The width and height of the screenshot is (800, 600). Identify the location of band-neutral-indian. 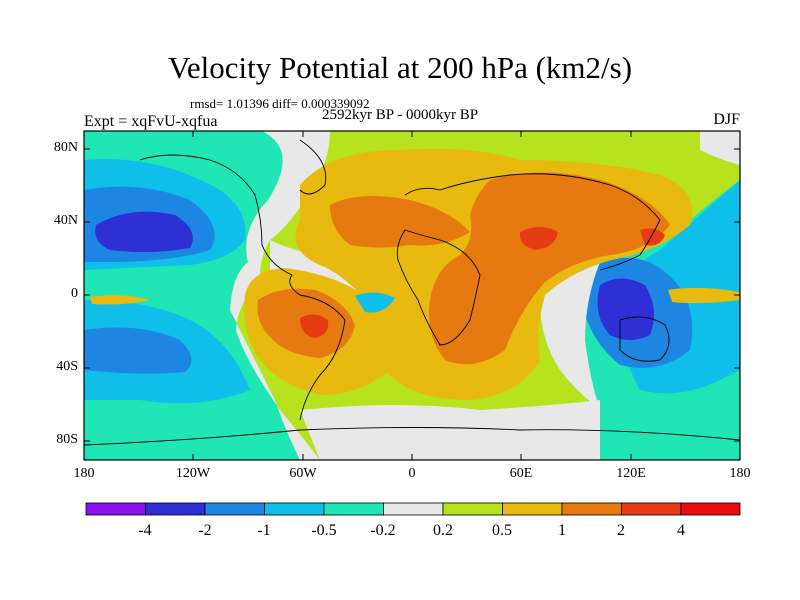
(570, 336).